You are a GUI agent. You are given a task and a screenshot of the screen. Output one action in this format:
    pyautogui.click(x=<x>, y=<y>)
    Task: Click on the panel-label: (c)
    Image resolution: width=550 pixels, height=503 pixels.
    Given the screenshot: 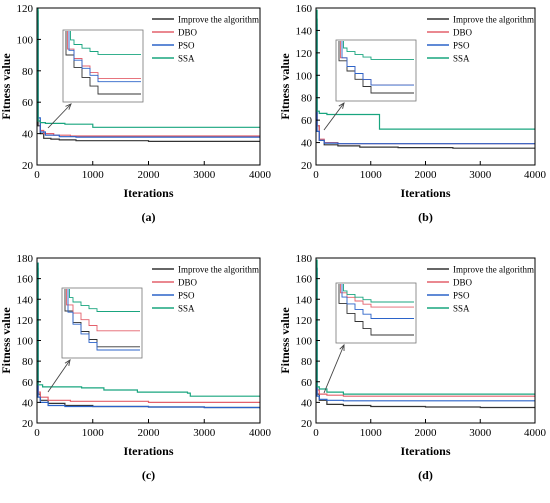 What is the action you would take?
    pyautogui.click(x=148, y=475)
    